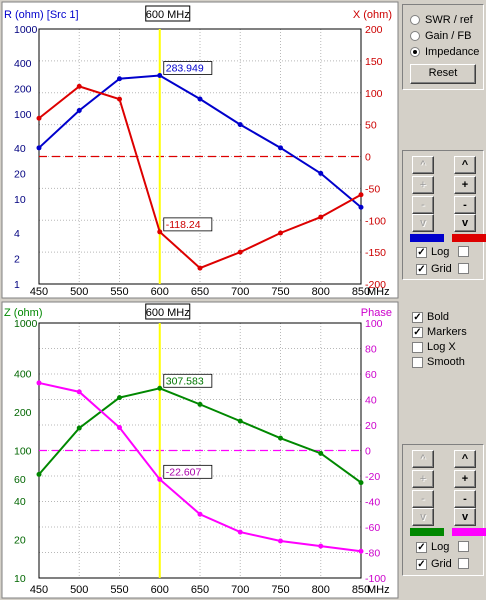 Image resolution: width=486 pixels, height=600 pixels. What do you see at coordinates (423, 459) in the screenshot?
I see `bottom-left-up-button: ^` at bounding box center [423, 459].